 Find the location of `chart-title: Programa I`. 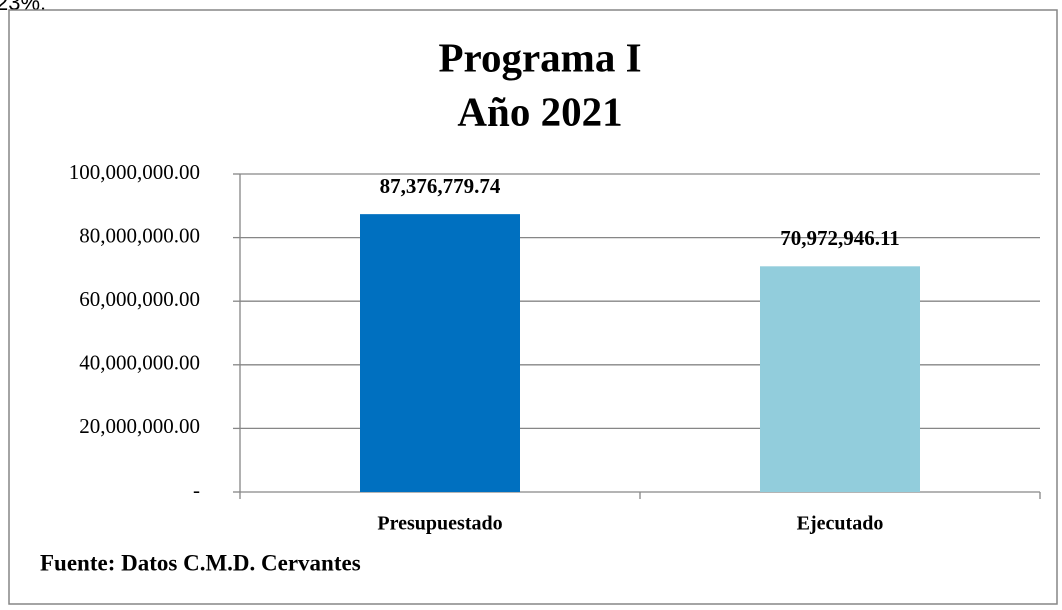

chart-title: Programa I is located at coordinates (539, 57).